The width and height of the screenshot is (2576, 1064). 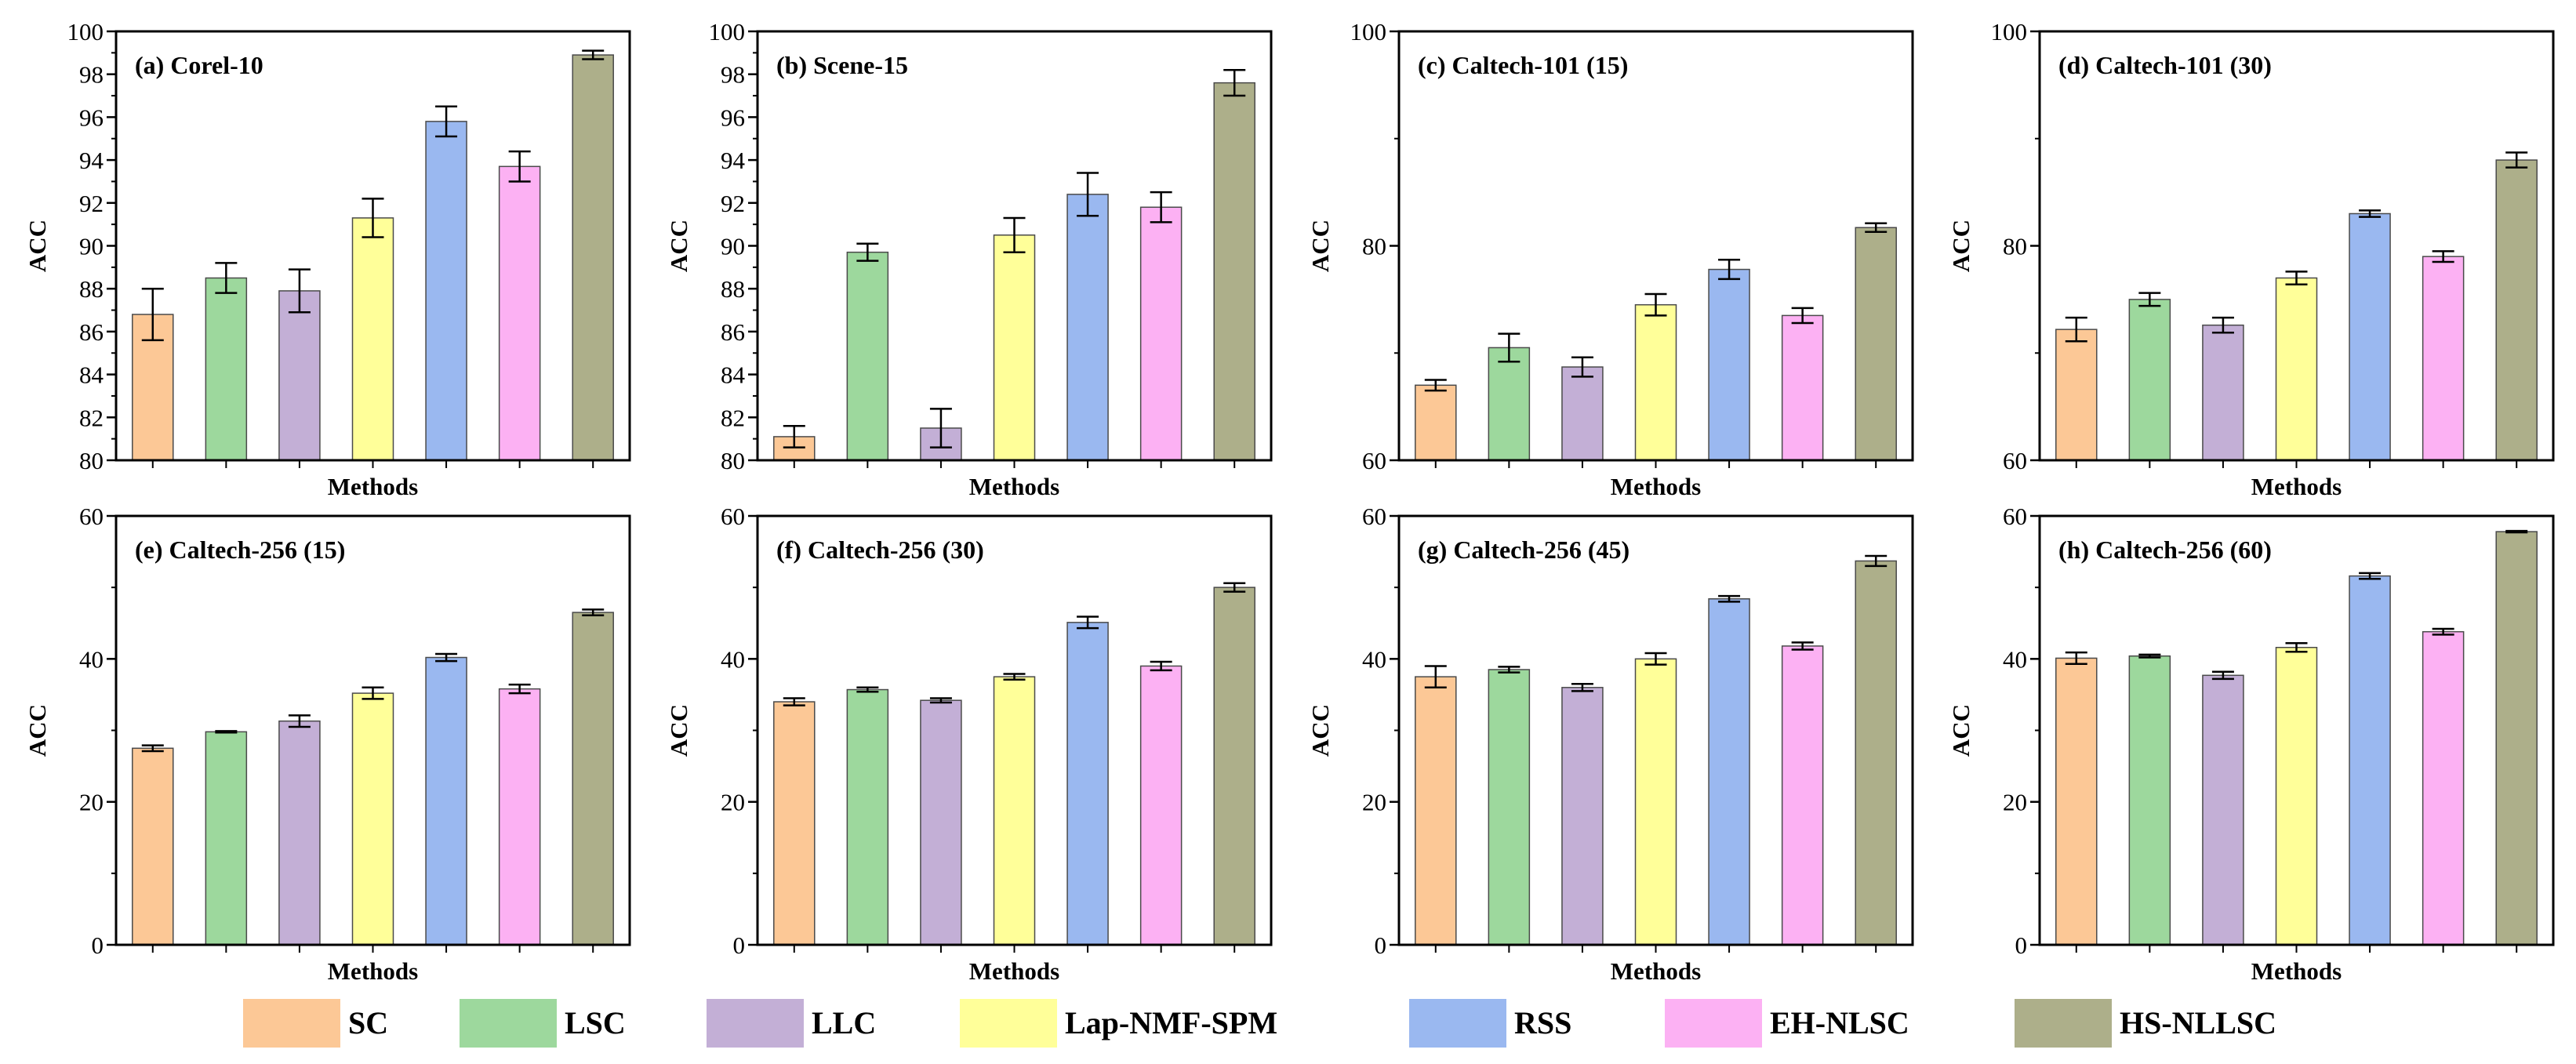 I want to click on legend-item: Lap-NMF-SPM, so click(x=1118, y=1023).